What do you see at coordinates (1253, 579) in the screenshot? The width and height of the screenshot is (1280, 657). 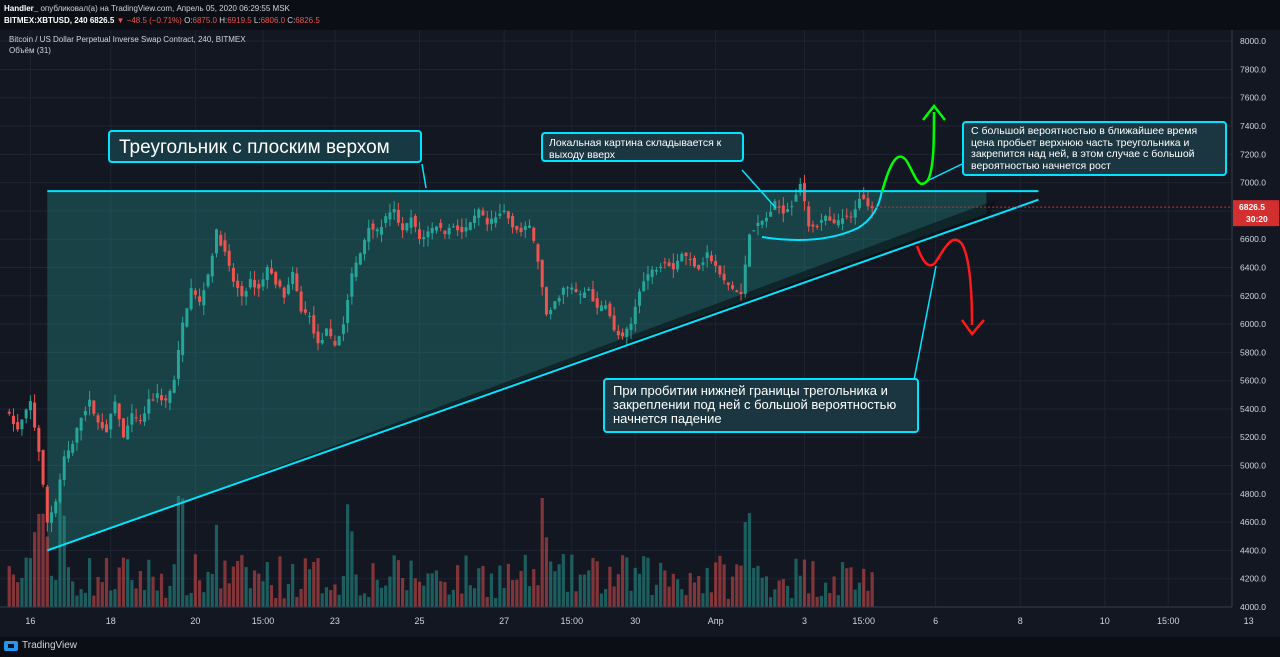 I see `price-tick-label: 4200.0` at bounding box center [1253, 579].